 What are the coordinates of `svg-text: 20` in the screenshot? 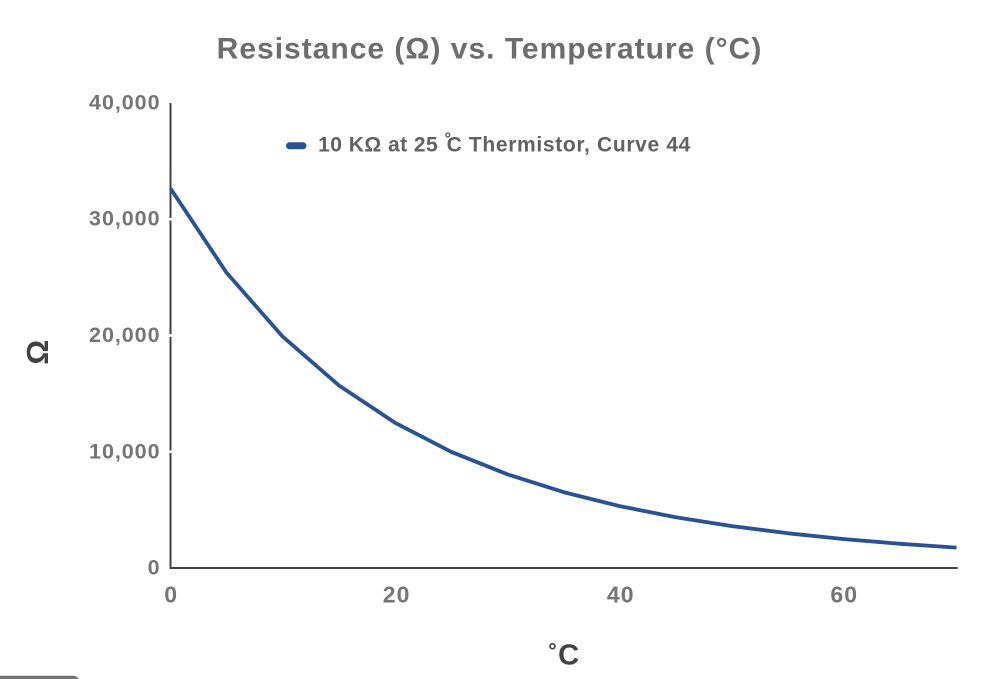 It's located at (397, 595).